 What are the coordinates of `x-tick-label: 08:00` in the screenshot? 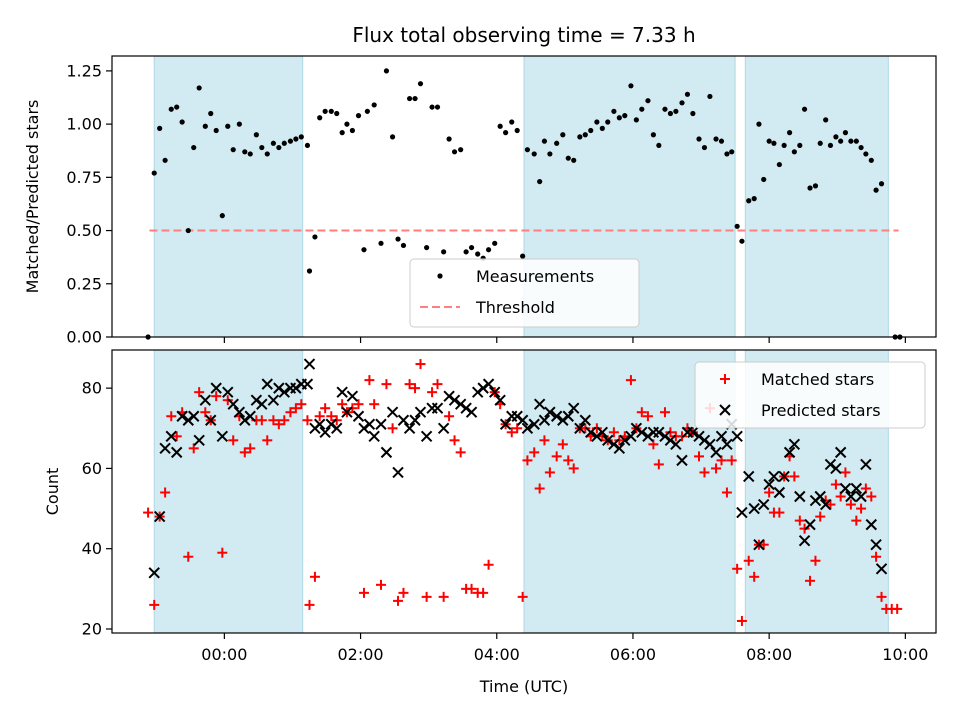 It's located at (769, 654).